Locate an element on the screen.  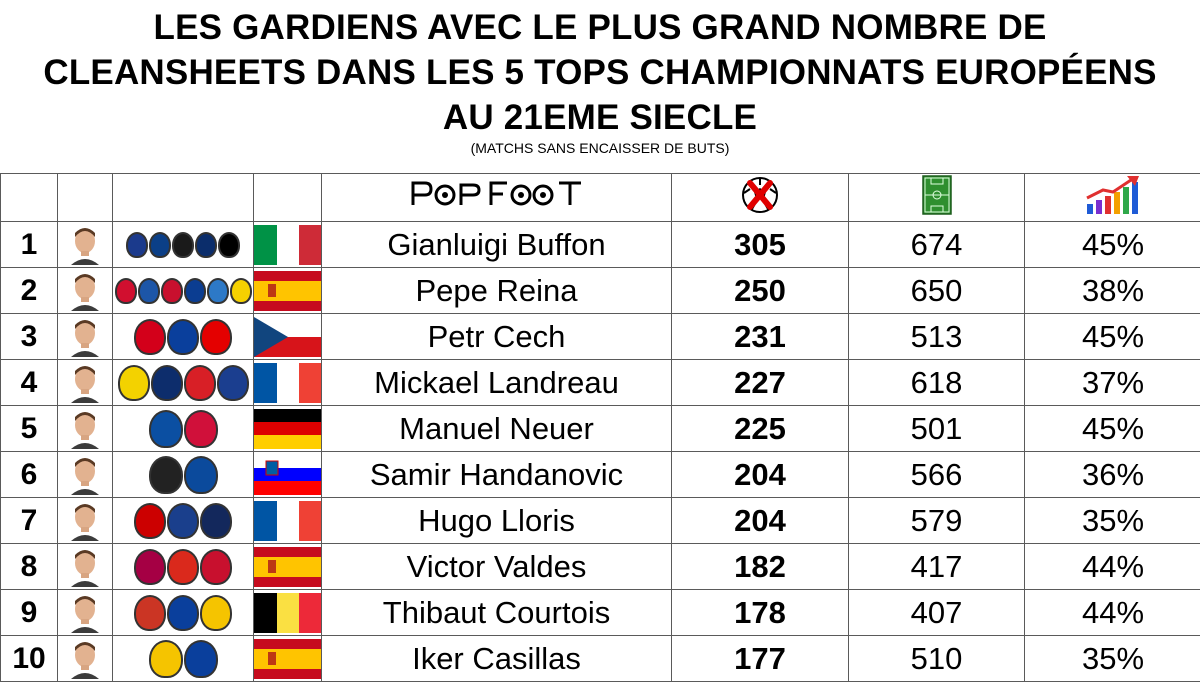
rank-cell: 4 is located at coordinates (29, 383).